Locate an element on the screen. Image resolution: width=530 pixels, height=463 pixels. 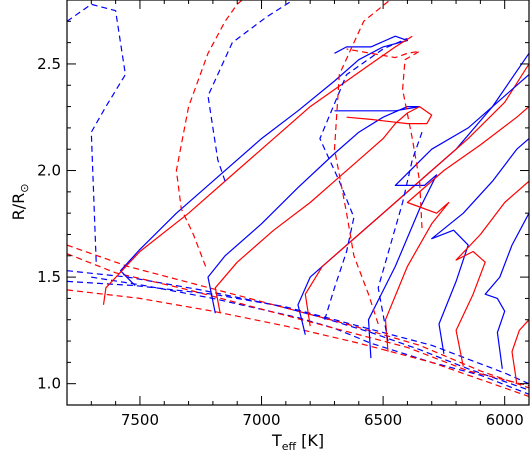
y-axis-label-main: R/R is located at coordinates (18, 207).